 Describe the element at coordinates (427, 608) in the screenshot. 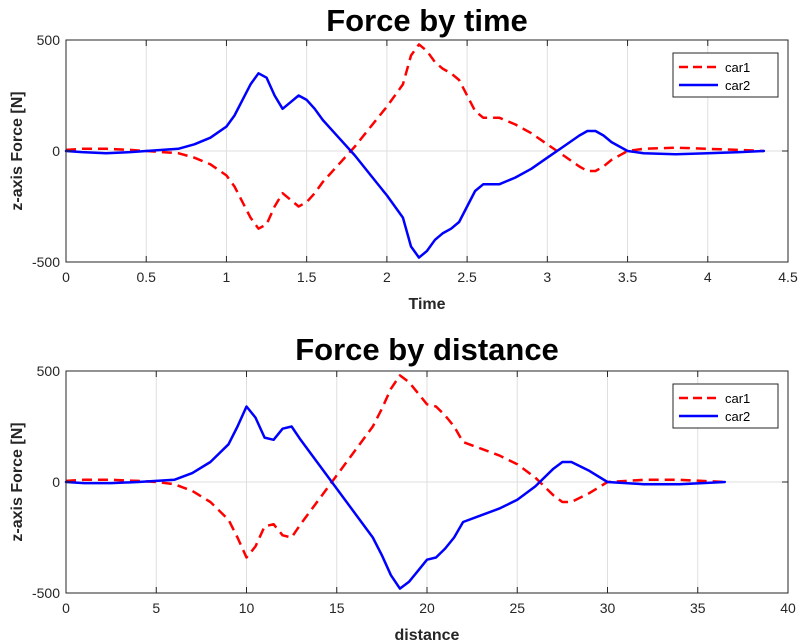

I see `x-tick-label: 20` at that location.